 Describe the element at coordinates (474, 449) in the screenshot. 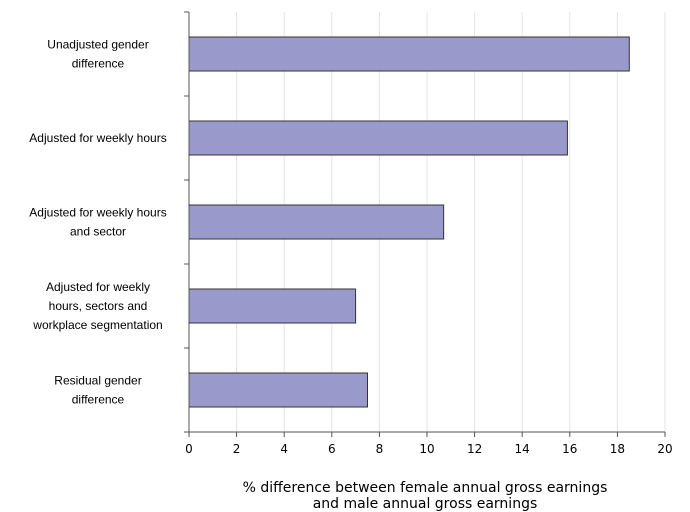

I see `x-tick-label-6: 12` at that location.